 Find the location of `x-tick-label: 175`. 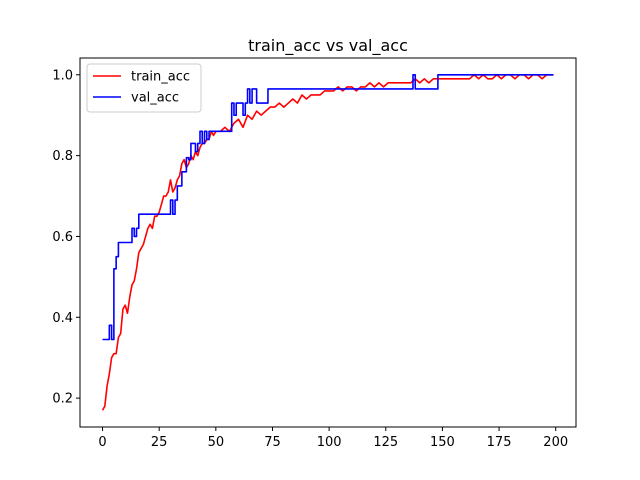

x-tick-label: 175 is located at coordinates (499, 442).